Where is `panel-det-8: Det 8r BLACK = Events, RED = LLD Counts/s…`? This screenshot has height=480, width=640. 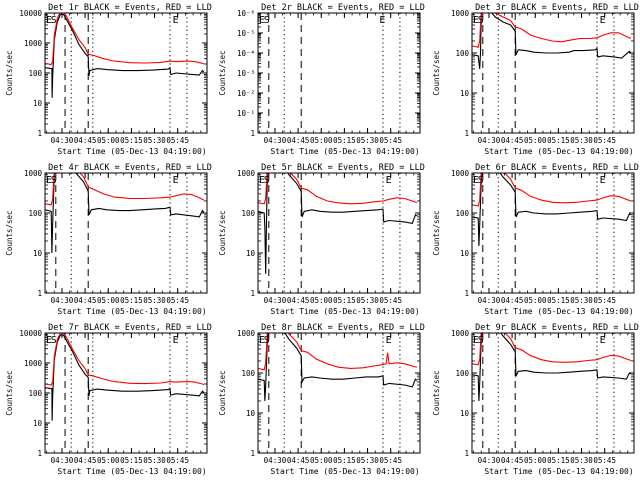
panel-det-8: Det 8r BLACK = Events, RED = LLD Counts/s… is located at coordinates (321, 399).